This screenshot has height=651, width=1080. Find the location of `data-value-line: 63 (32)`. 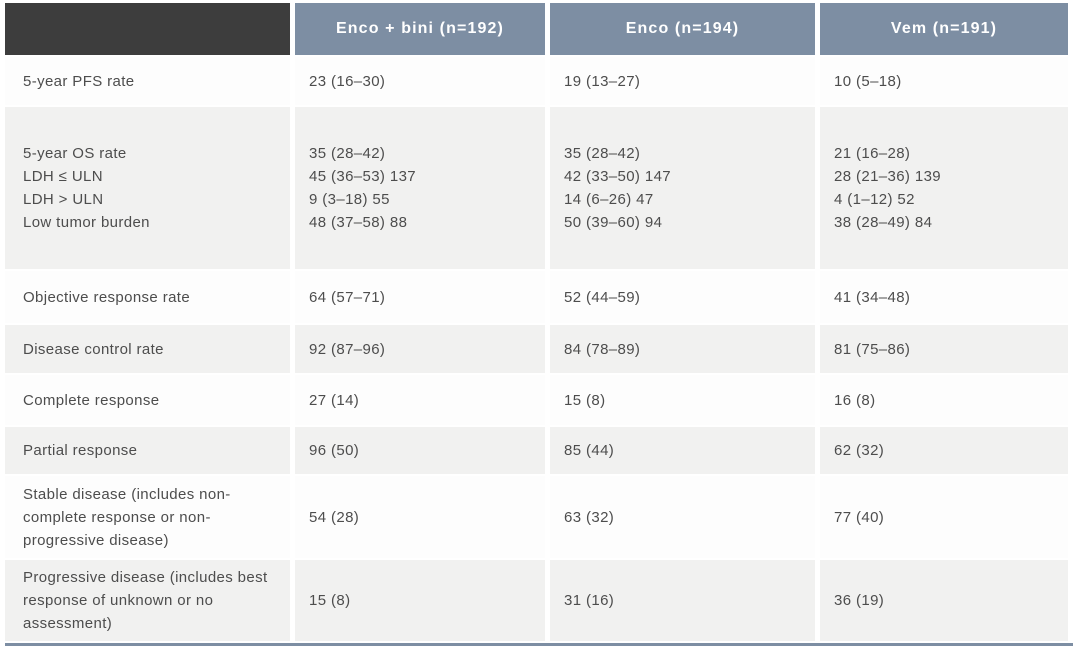

data-value-line: 63 (32) is located at coordinates (589, 517).